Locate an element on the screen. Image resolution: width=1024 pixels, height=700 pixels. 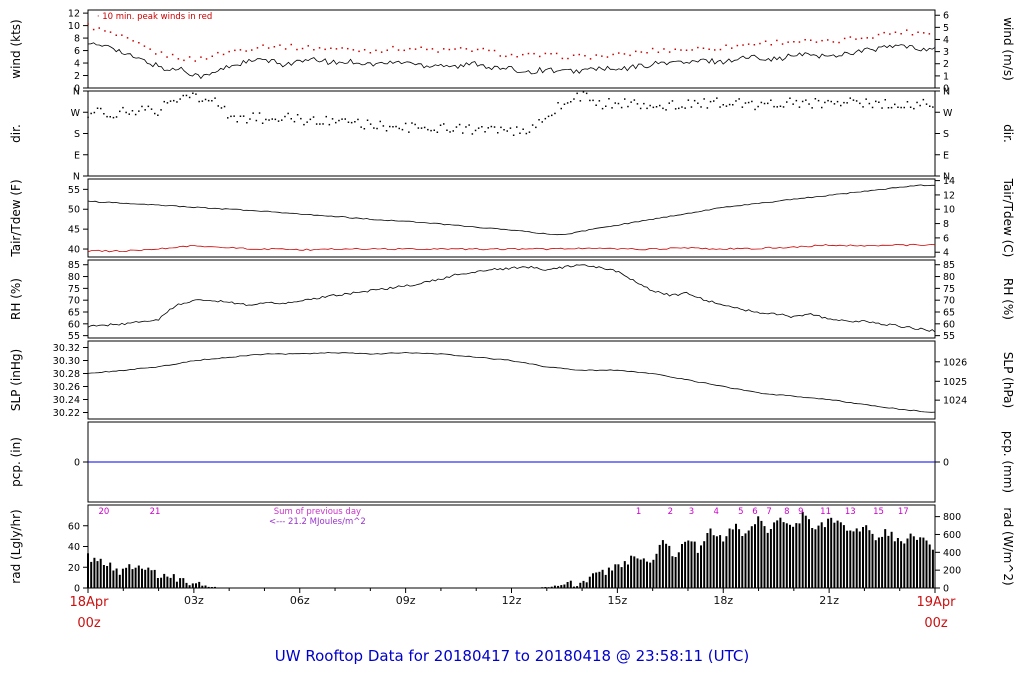
svg-text: 14 is located at coordinates (949, 181).